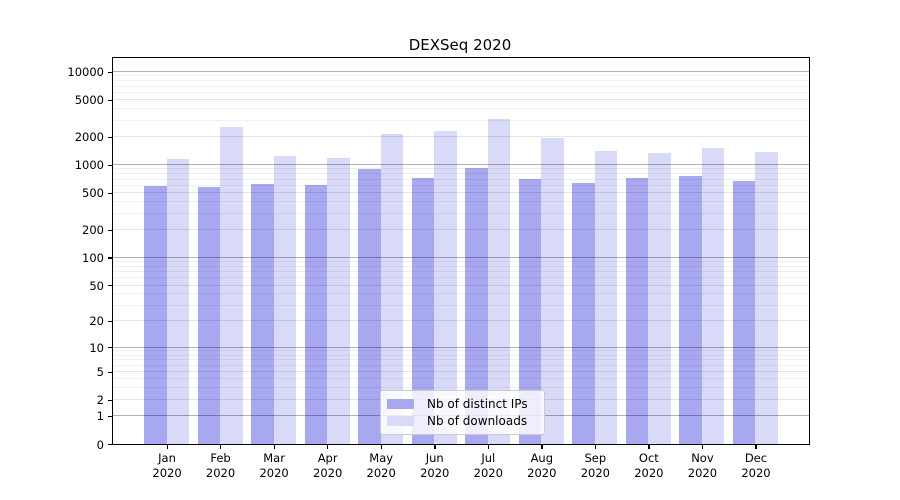 The image size is (900, 500). I want to click on y-tick-label: 500, so click(93, 193).